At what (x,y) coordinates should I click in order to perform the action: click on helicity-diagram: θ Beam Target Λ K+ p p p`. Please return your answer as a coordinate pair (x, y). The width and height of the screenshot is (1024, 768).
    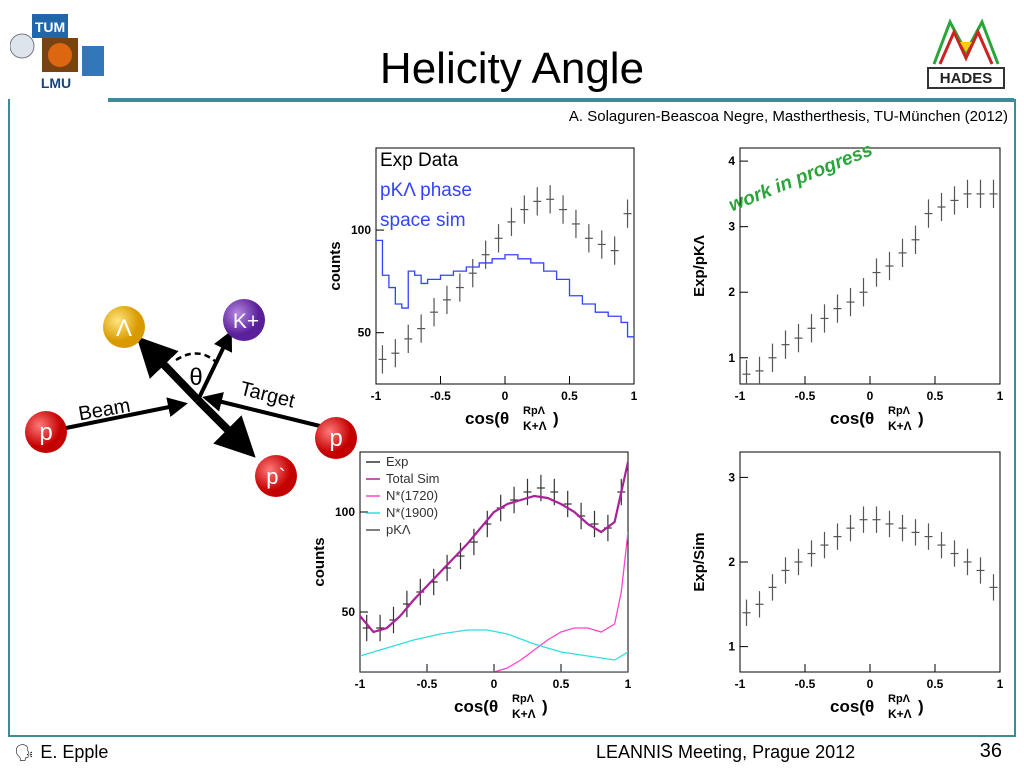
    Looking at the image, I should click on (191, 398).